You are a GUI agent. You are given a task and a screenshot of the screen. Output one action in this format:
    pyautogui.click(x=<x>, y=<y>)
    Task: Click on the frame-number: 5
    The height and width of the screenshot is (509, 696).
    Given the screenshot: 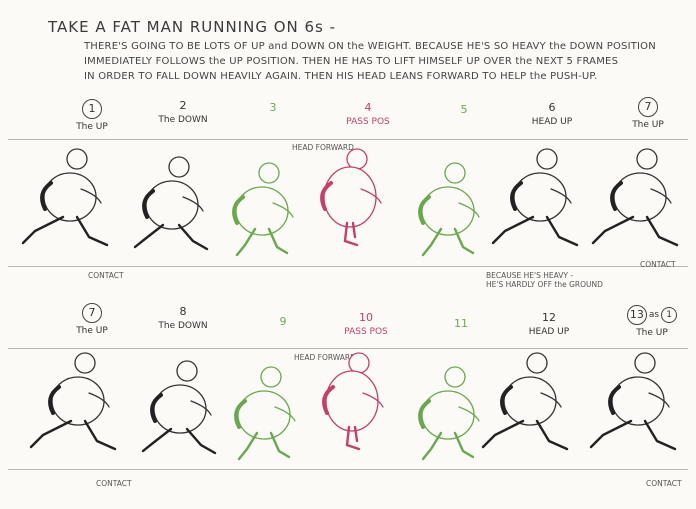 What is the action you would take?
    pyautogui.click(x=464, y=109)
    